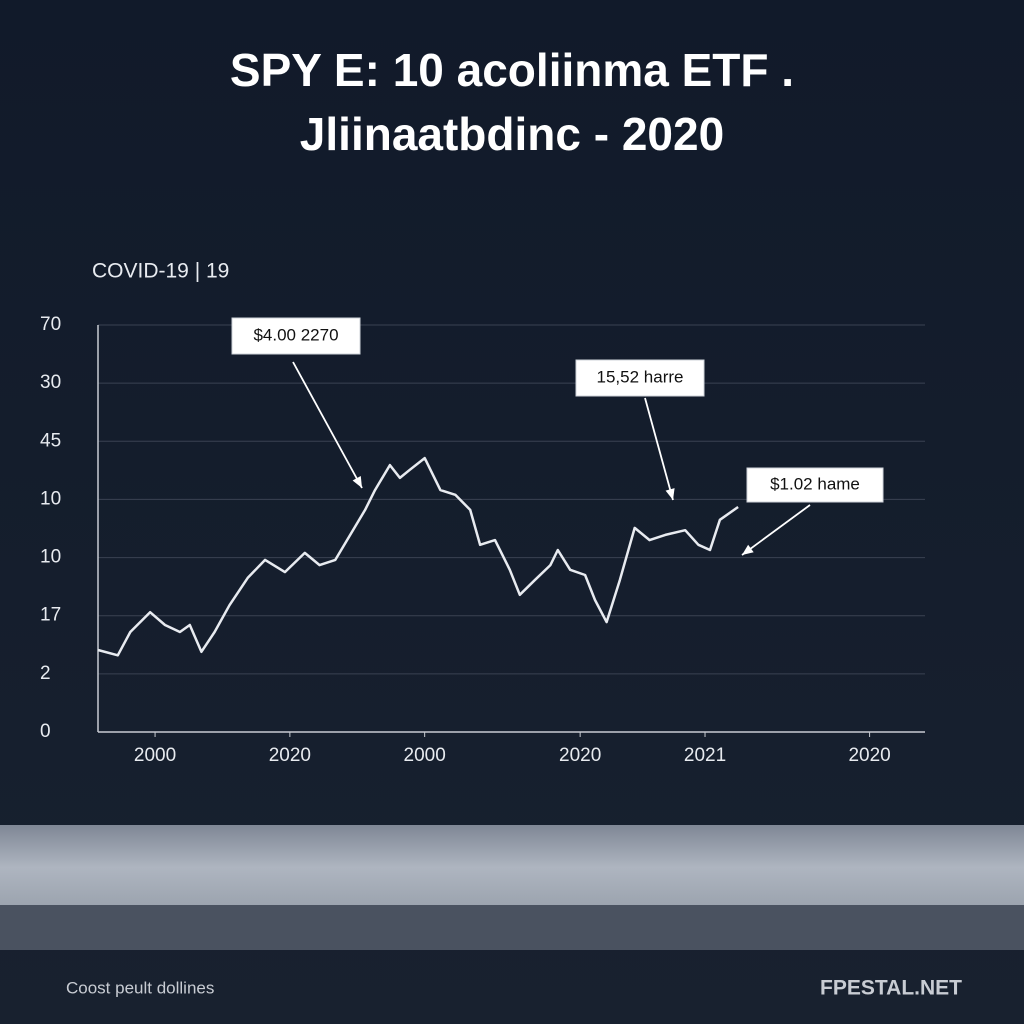 The image size is (1024, 1024). I want to click on title-line: Jliinaatbdinc - 2020, so click(512, 134).